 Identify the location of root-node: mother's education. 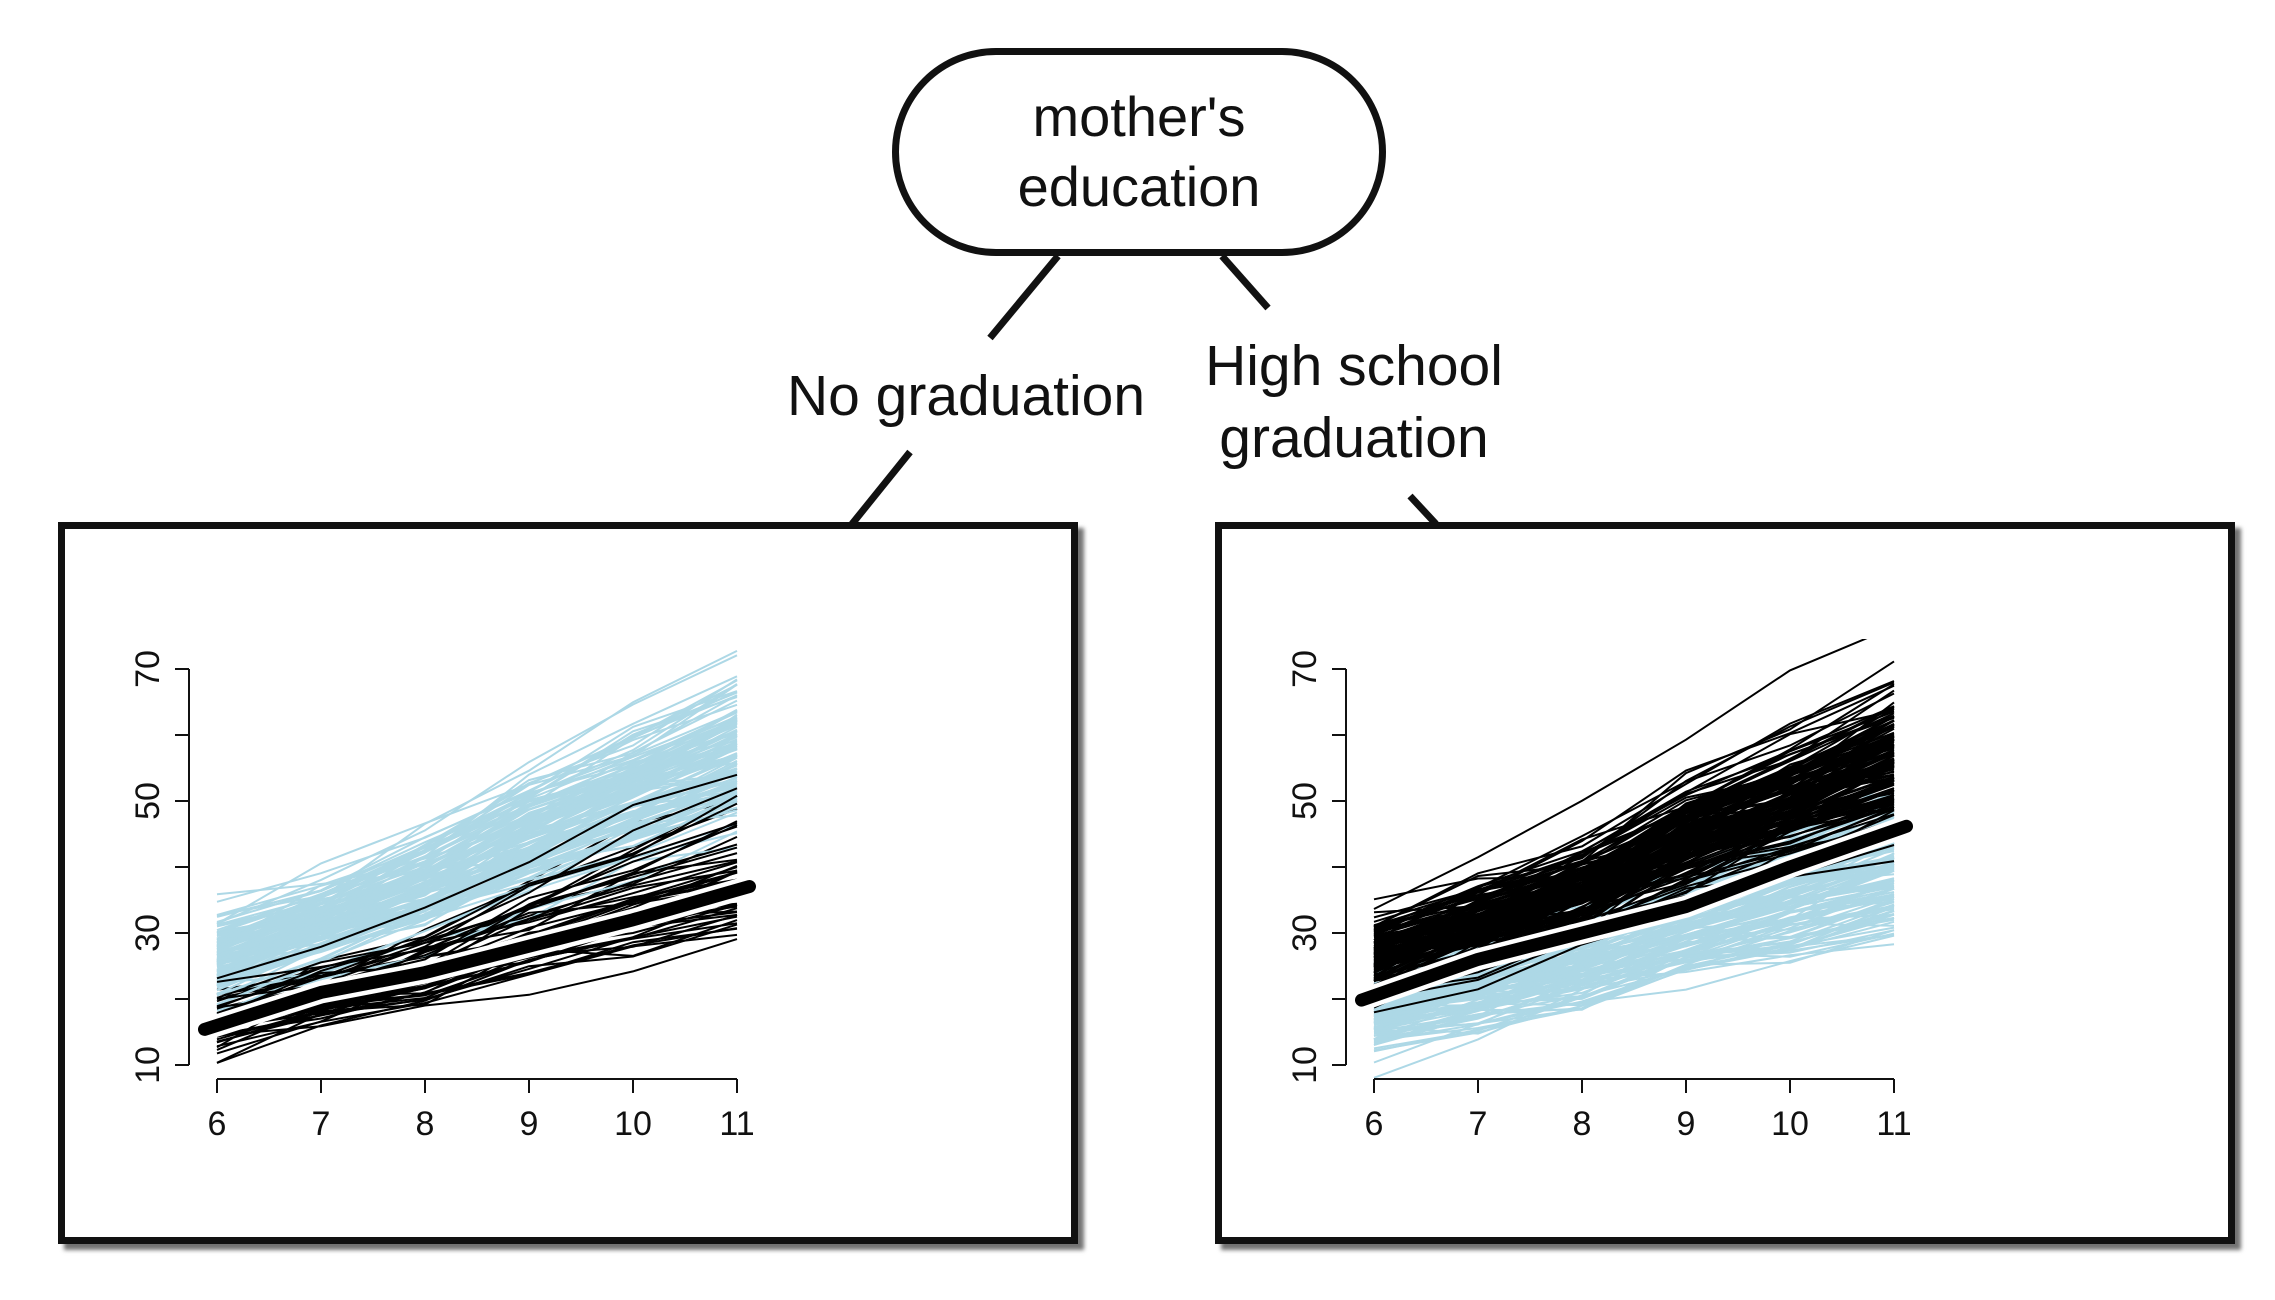
(1139, 152).